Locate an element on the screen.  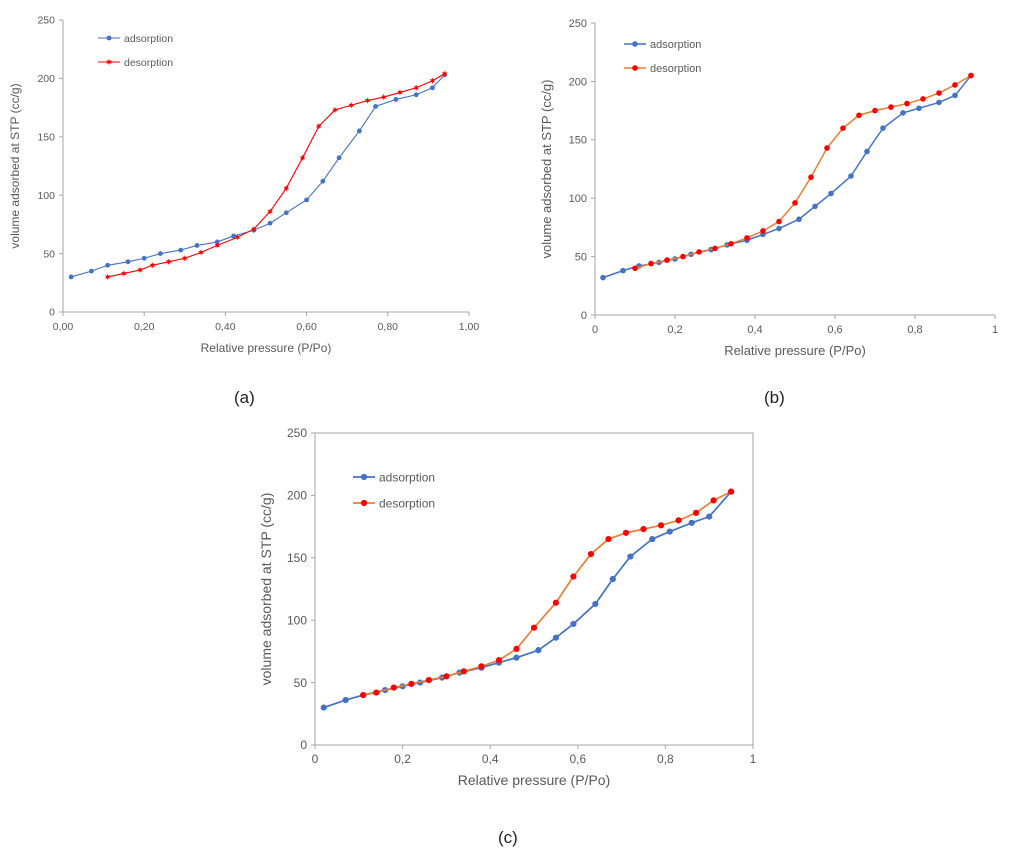
y-tick-label: 0 is located at coordinates (584, 316).